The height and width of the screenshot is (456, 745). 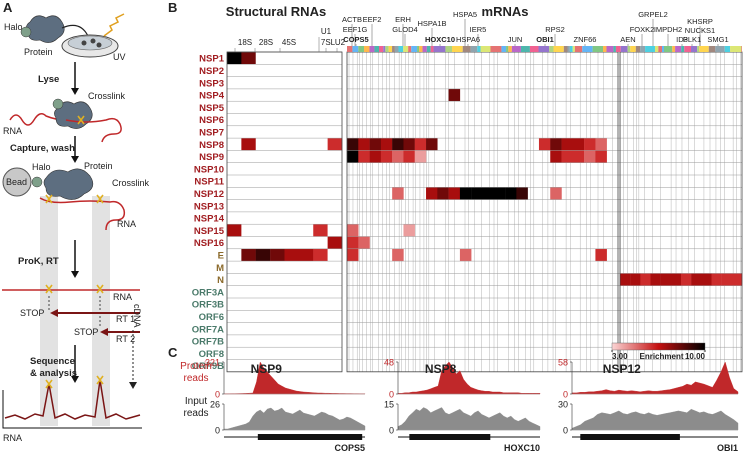 I want to click on row-label: NSP2, so click(x=211, y=71).